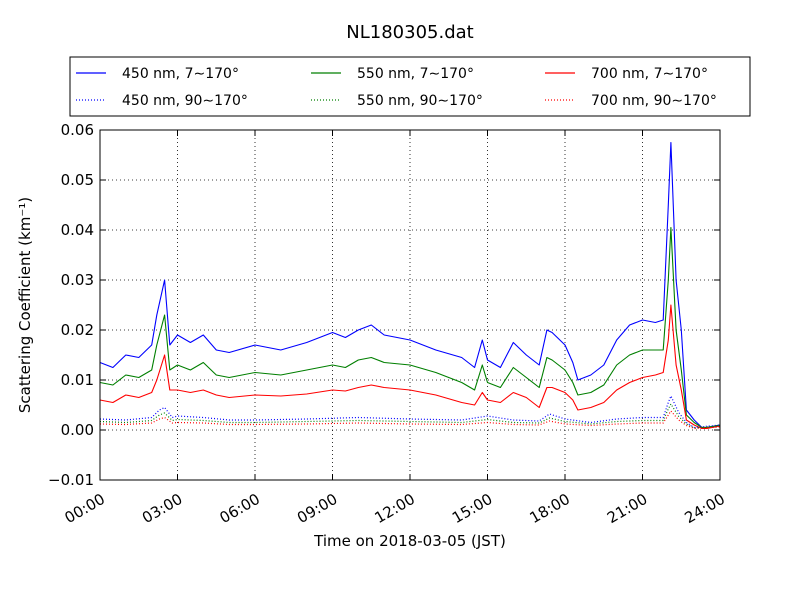 This screenshot has width=800, height=600. I want to click on legend-label: 550 nm, 7∼170°, so click(415, 74).